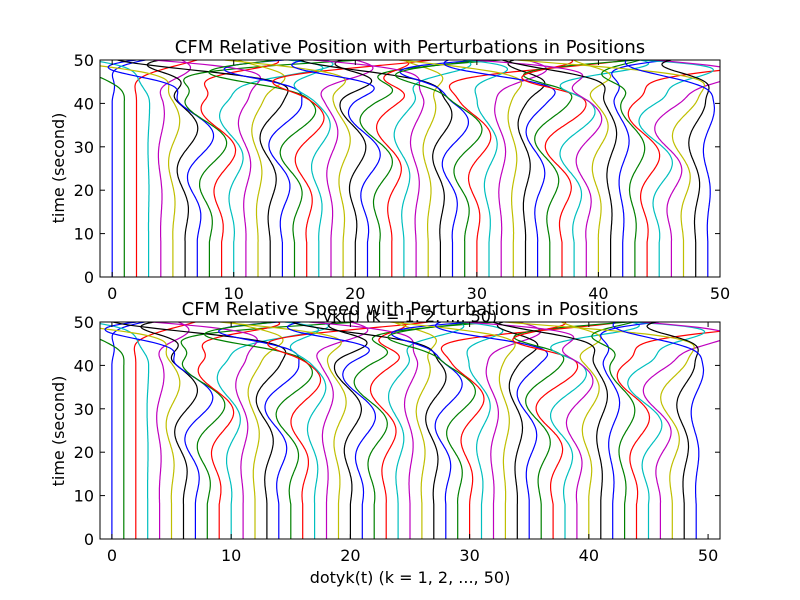 The height and width of the screenshot is (600, 800). I want to click on y-tick-label: 50, so click(84, 60).